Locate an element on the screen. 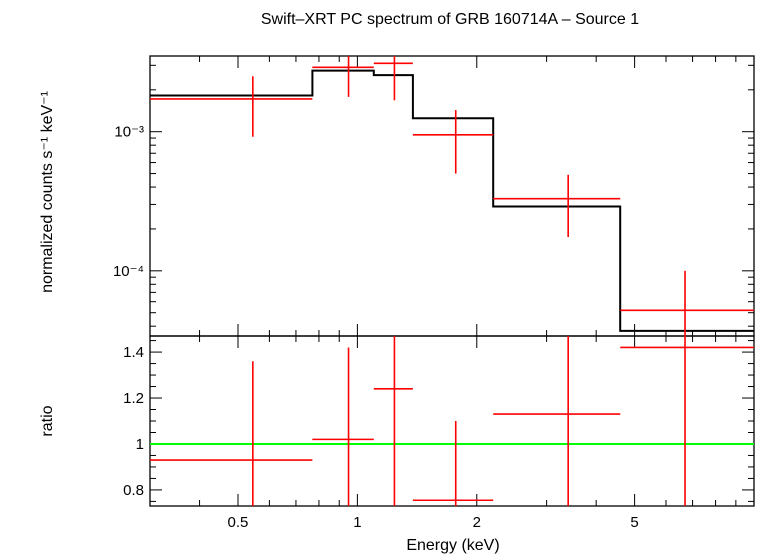 Image resolution: width=758 pixels, height=556 pixels. x-tick-label: 5 is located at coordinates (634, 522).